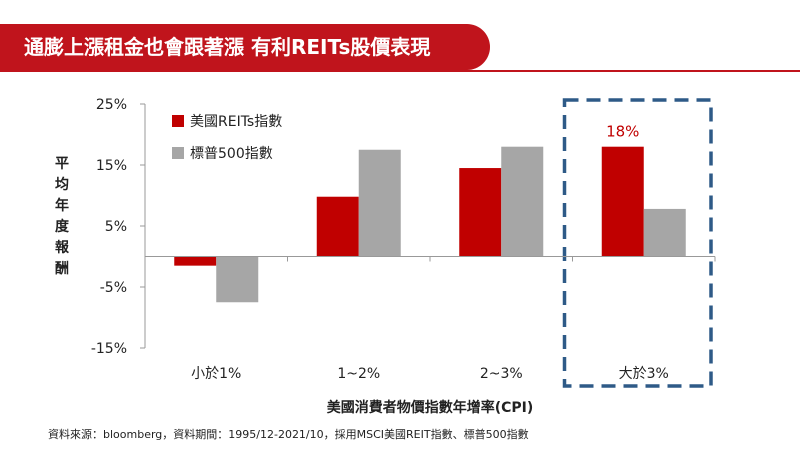  I want to click on legend-swatch-sp500, so click(178, 153).